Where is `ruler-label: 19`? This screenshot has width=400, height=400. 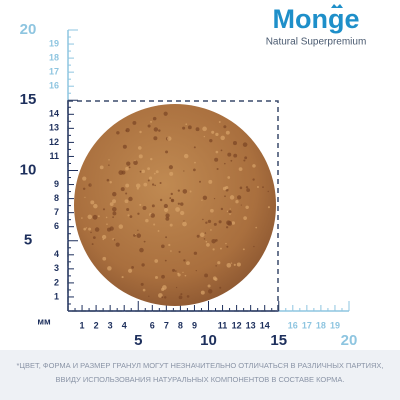 ruler-label: 19 is located at coordinates (335, 325).